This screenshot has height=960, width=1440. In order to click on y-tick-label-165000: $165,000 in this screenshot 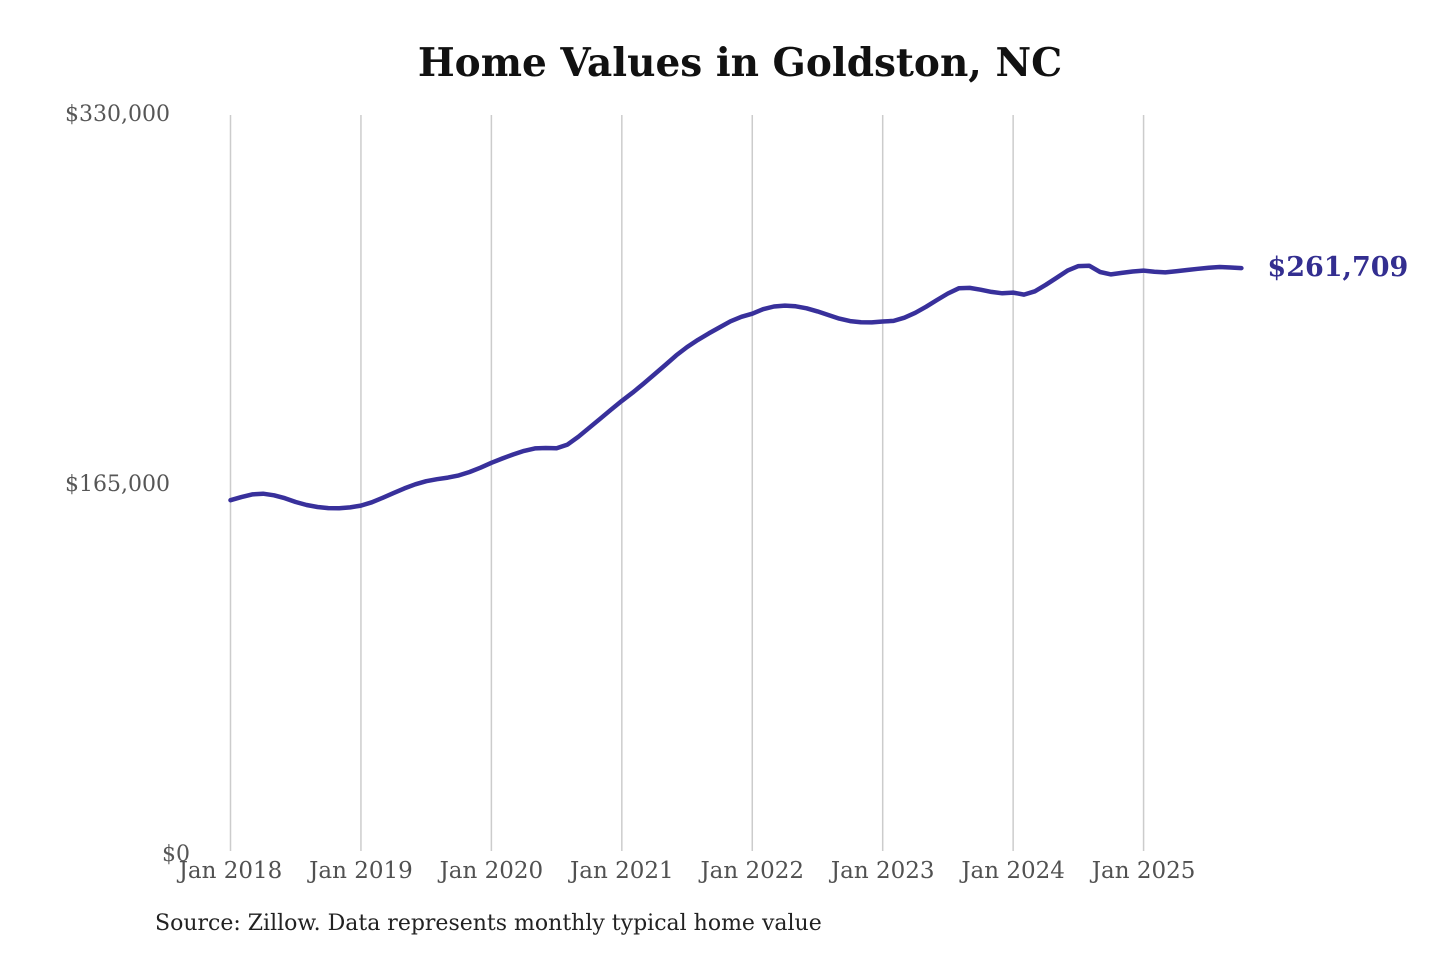, I will do `click(117, 484)`.